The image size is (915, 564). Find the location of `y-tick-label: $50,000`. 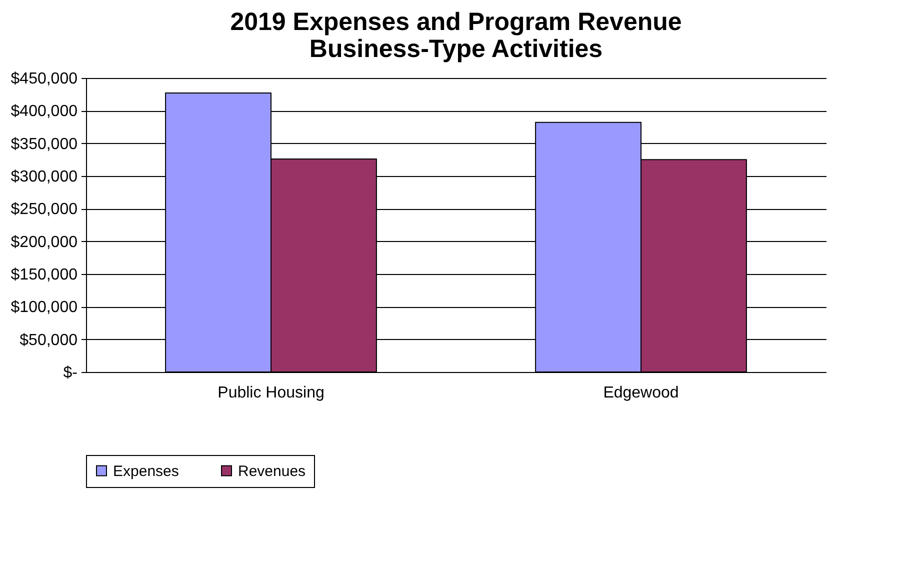

y-tick-label: $50,000 is located at coordinates (49, 340).